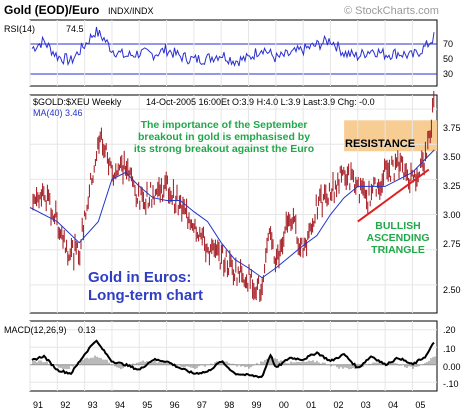 Image resolution: width=468 pixels, height=417 pixels. Describe the element at coordinates (398, 250) in the screenshot. I see `pattern-line-3: TRIANGLE` at that location.